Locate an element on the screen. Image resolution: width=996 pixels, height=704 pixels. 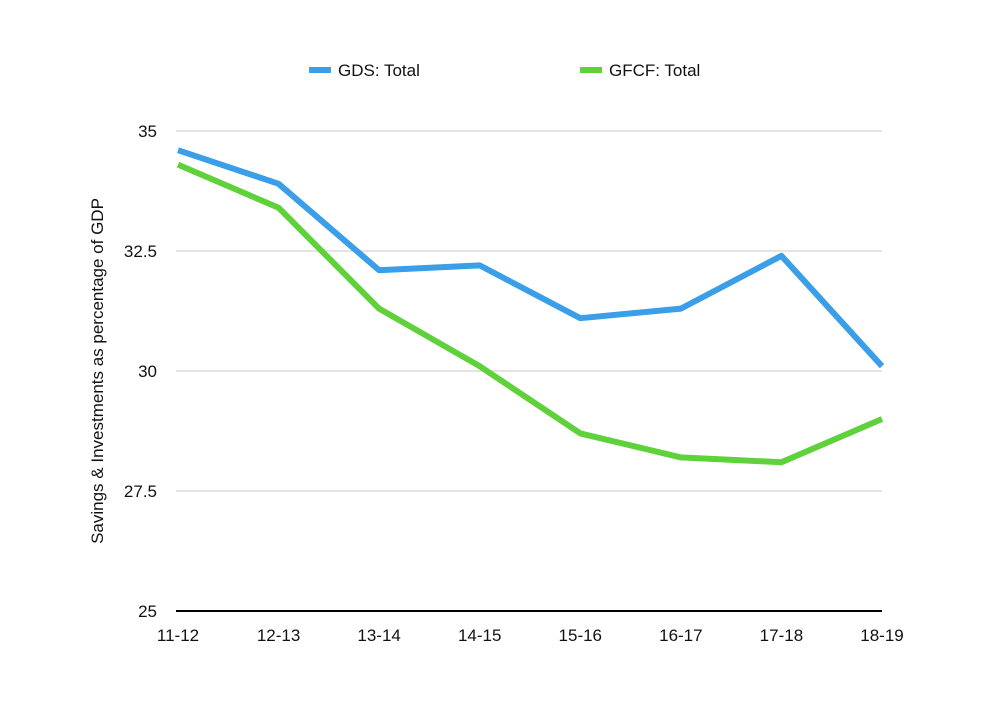
x-tick-label: 17-18 is located at coordinates (781, 635).